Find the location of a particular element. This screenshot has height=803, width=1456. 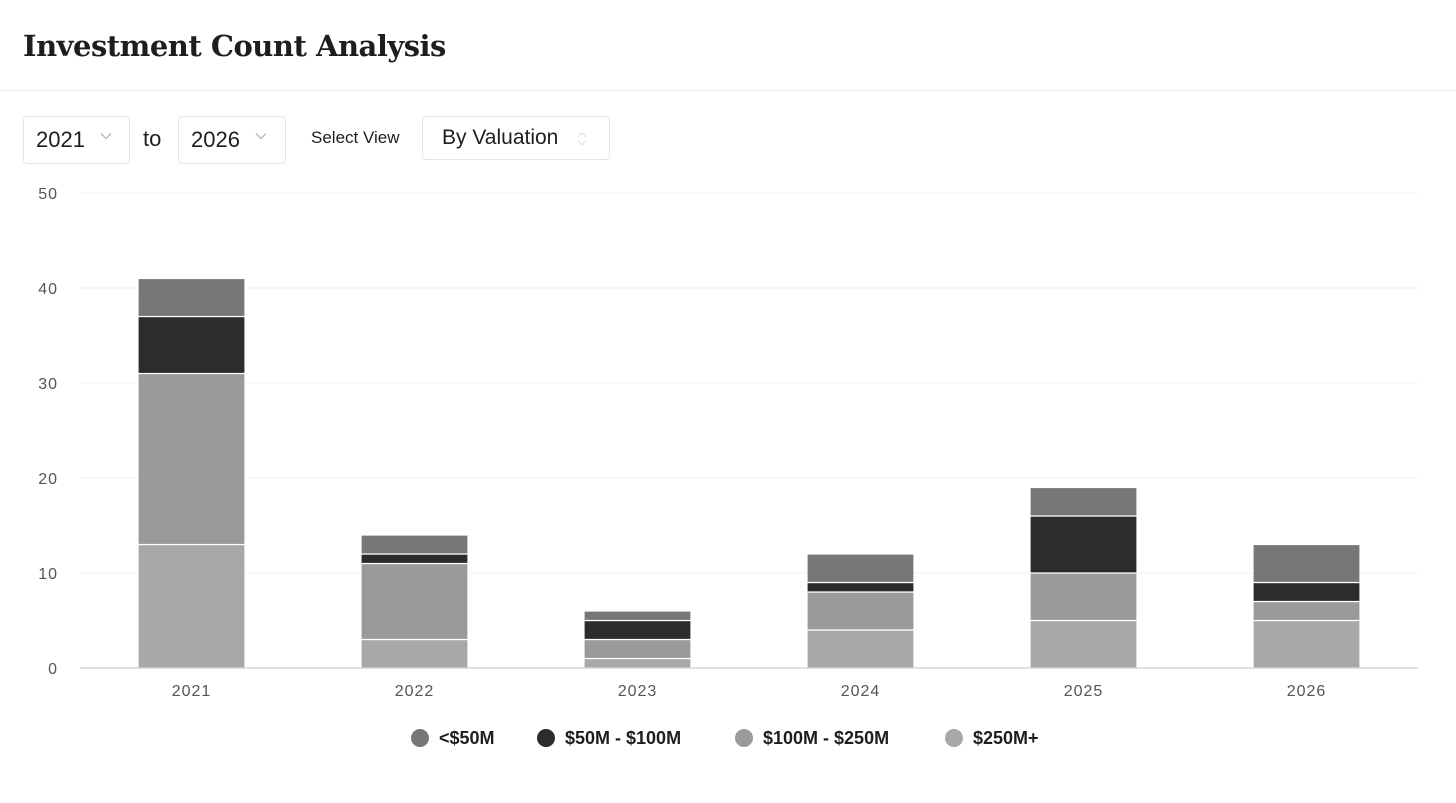

x-tick-label: 2025 is located at coordinates (1084, 691).